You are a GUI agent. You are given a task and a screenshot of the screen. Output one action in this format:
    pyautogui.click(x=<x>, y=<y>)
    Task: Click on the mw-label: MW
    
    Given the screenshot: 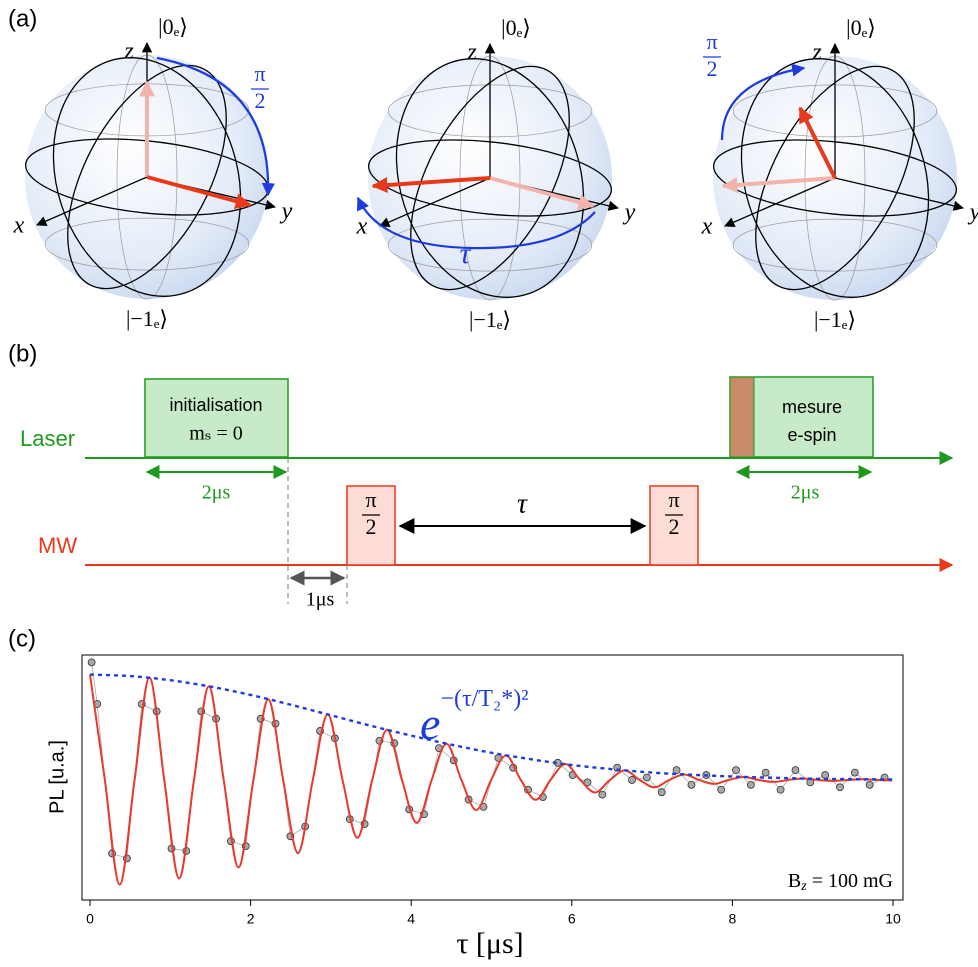 What is the action you would take?
    pyautogui.click(x=57, y=545)
    